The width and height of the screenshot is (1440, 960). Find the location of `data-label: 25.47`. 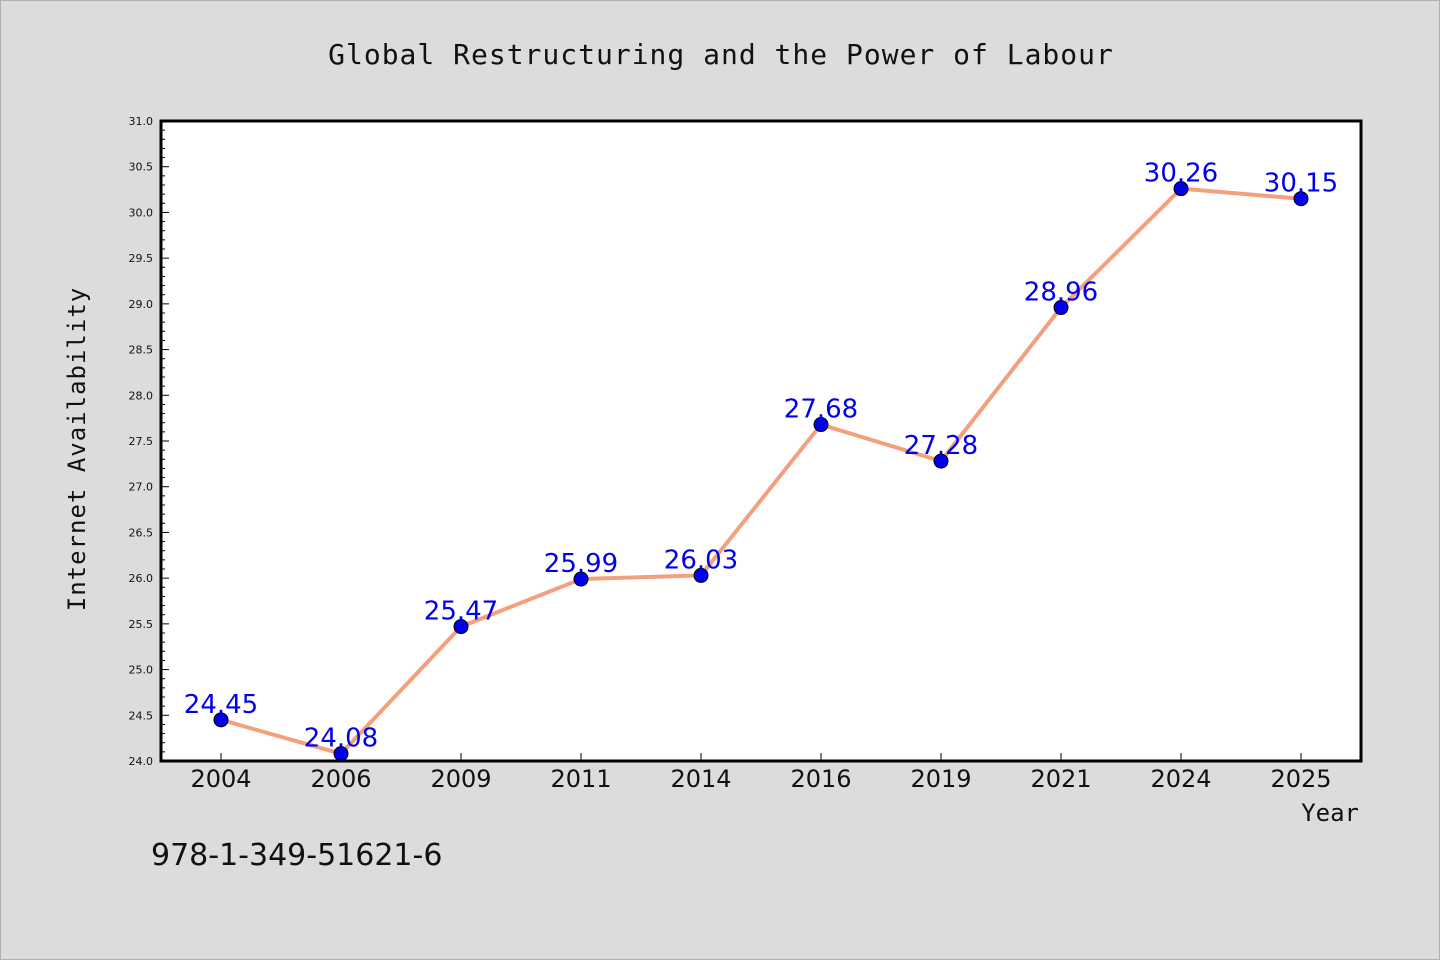

data-label: 25.47 is located at coordinates (461, 612).